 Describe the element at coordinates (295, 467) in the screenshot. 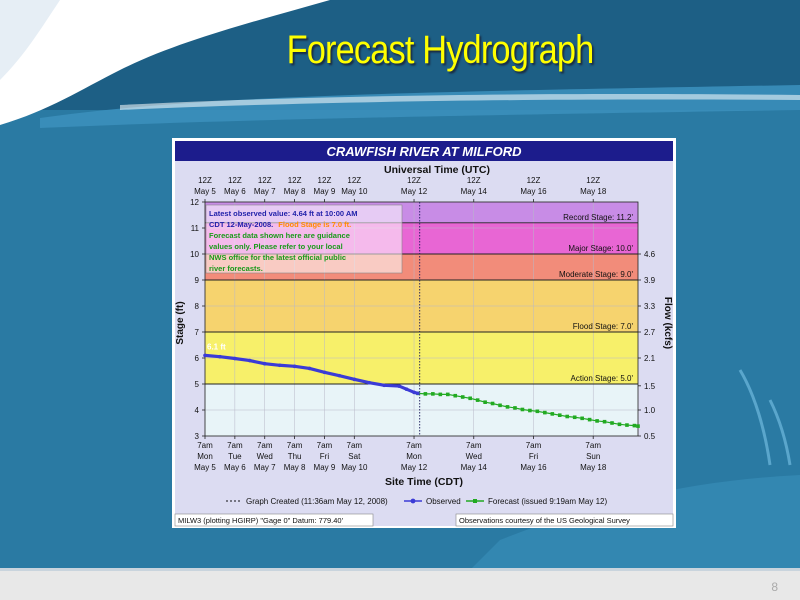

I see `bottom-tick-line3-3: May 8` at that location.